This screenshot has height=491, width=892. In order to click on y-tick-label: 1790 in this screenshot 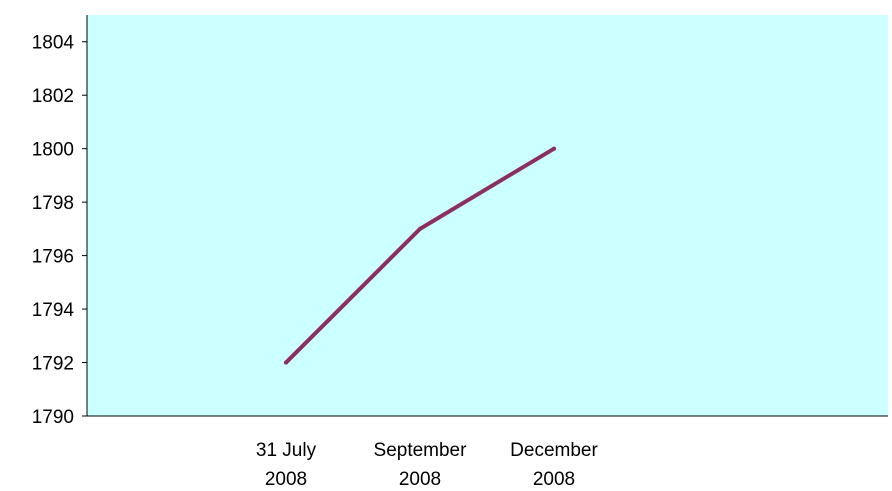, I will do `click(53, 417)`.